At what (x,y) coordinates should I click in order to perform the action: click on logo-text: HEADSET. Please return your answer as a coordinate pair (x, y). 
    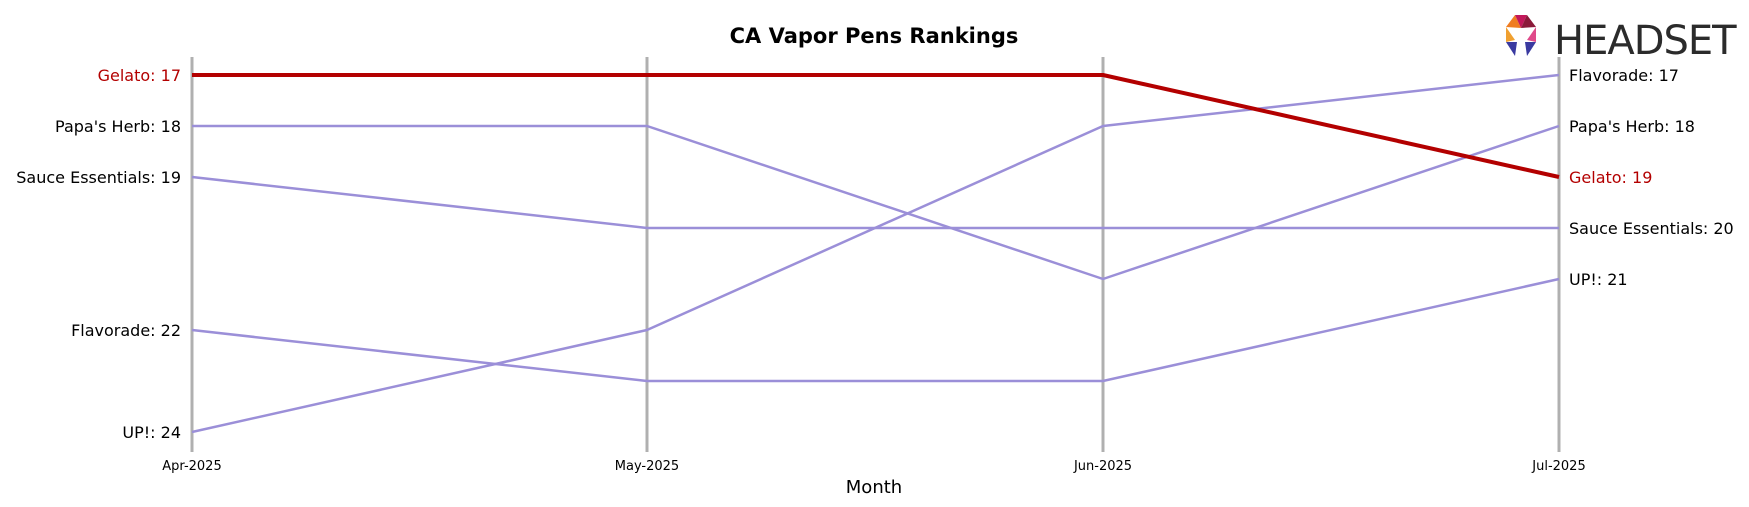
    Looking at the image, I should click on (1645, 41).